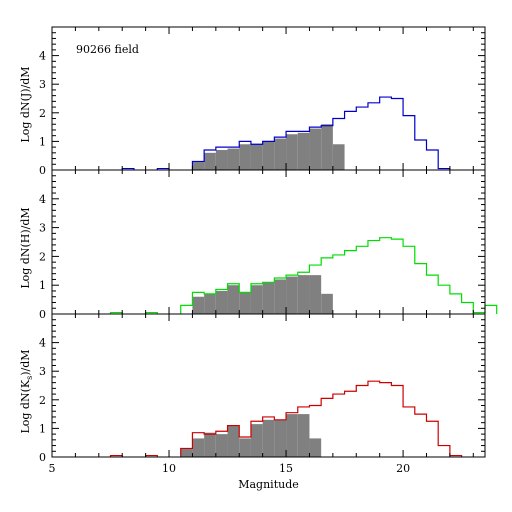  I want to click on x-axis-label: Magnitude, so click(268, 484).